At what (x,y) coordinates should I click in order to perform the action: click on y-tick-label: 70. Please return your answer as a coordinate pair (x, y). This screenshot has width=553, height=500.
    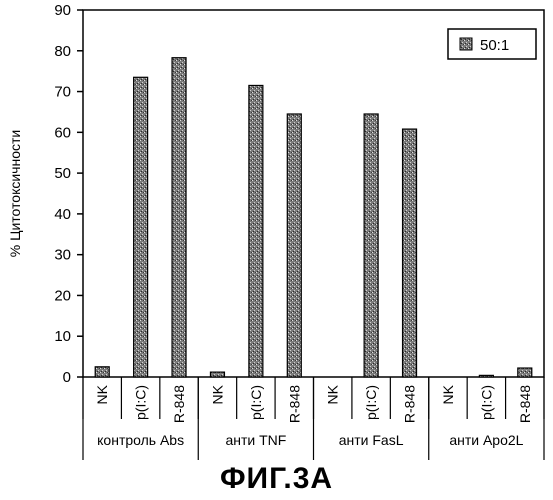
    Looking at the image, I should click on (62, 92).